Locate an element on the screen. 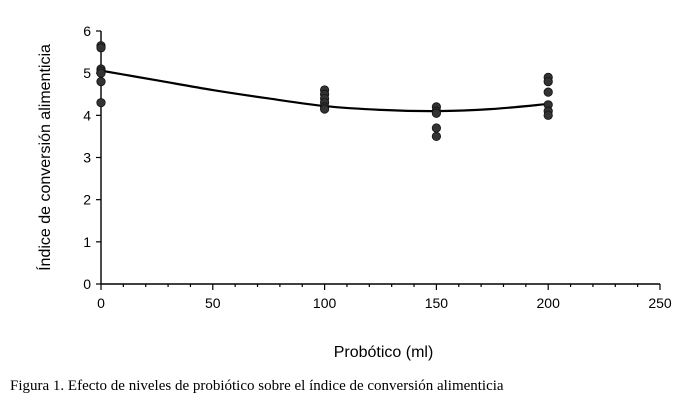 The width and height of the screenshot is (682, 407). y-axis-title: Índice de conversión alimenticia is located at coordinates (44, 157).